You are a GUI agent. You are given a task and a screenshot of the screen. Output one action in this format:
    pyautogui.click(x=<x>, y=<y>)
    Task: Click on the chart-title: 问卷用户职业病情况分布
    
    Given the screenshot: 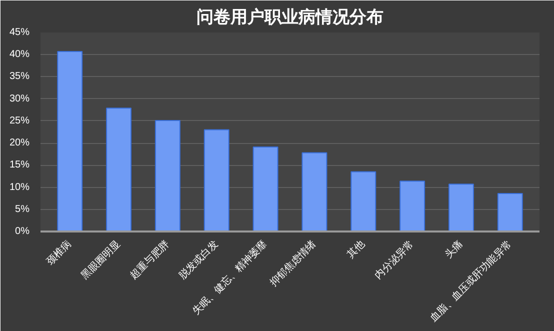 What is the action you would take?
    pyautogui.click(x=290, y=18)
    